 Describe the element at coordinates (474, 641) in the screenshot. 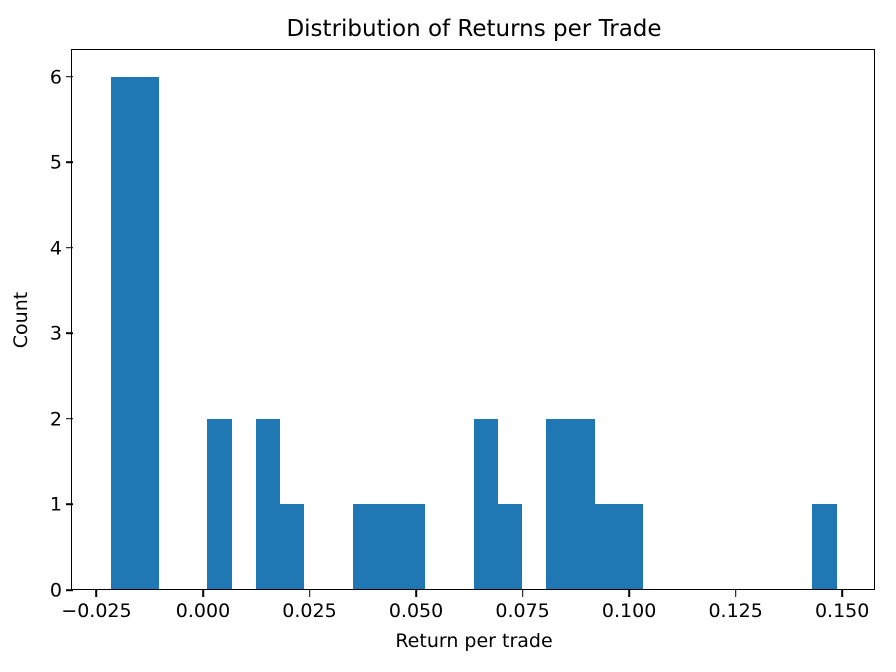

I see `x-axis-label: Return per trade` at that location.